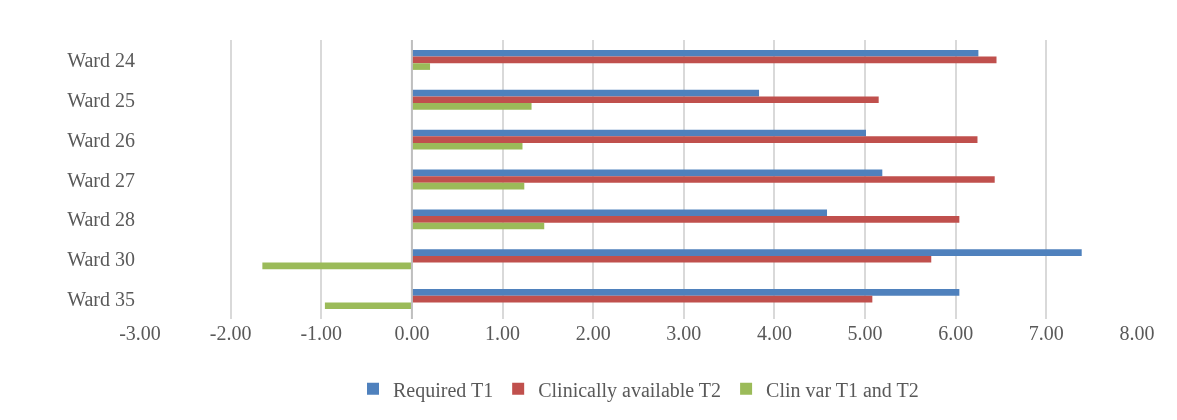 The image size is (1177, 420). Describe the element at coordinates (956, 333) in the screenshot. I see `x-tick-label: 6.00` at that location.